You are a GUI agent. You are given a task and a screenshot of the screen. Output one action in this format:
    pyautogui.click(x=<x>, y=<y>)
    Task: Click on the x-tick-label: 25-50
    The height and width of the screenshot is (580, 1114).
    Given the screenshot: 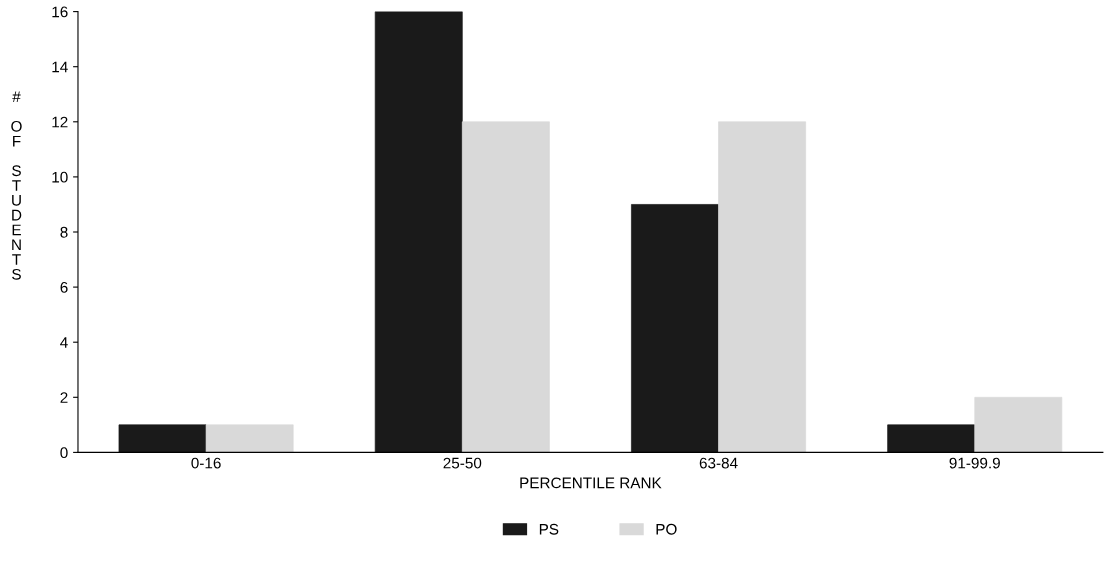 What is the action you would take?
    pyautogui.click(x=462, y=463)
    